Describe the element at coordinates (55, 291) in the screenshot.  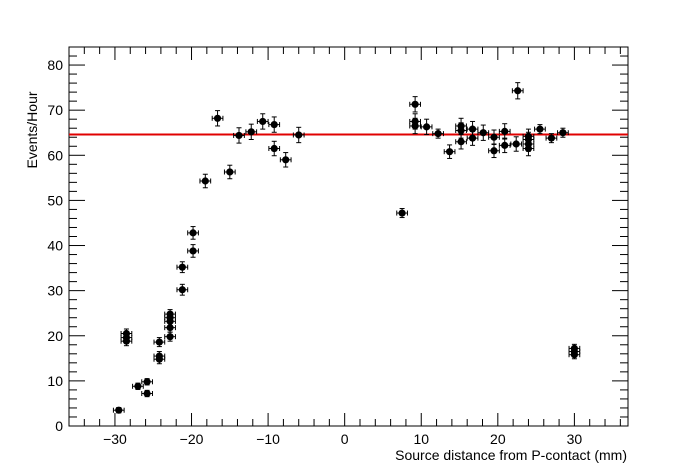
I see `y-tick-label: 30` at that location.